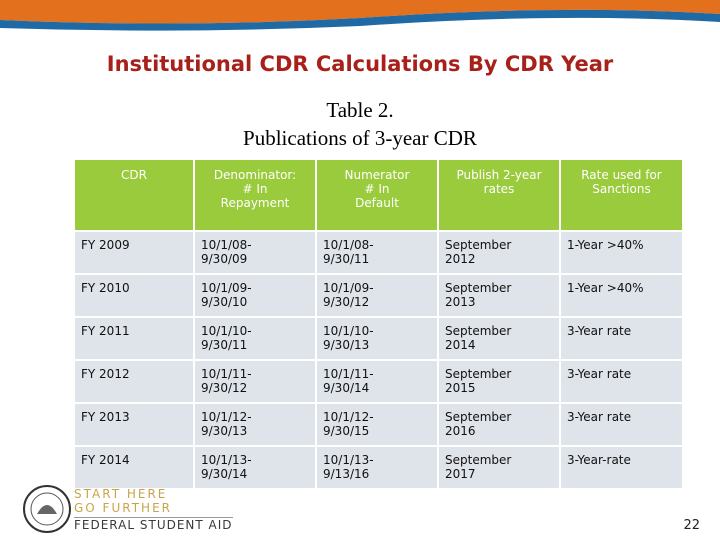  Describe the element at coordinates (134, 381) in the screenshot. I see `cell: FY 2012` at that location.